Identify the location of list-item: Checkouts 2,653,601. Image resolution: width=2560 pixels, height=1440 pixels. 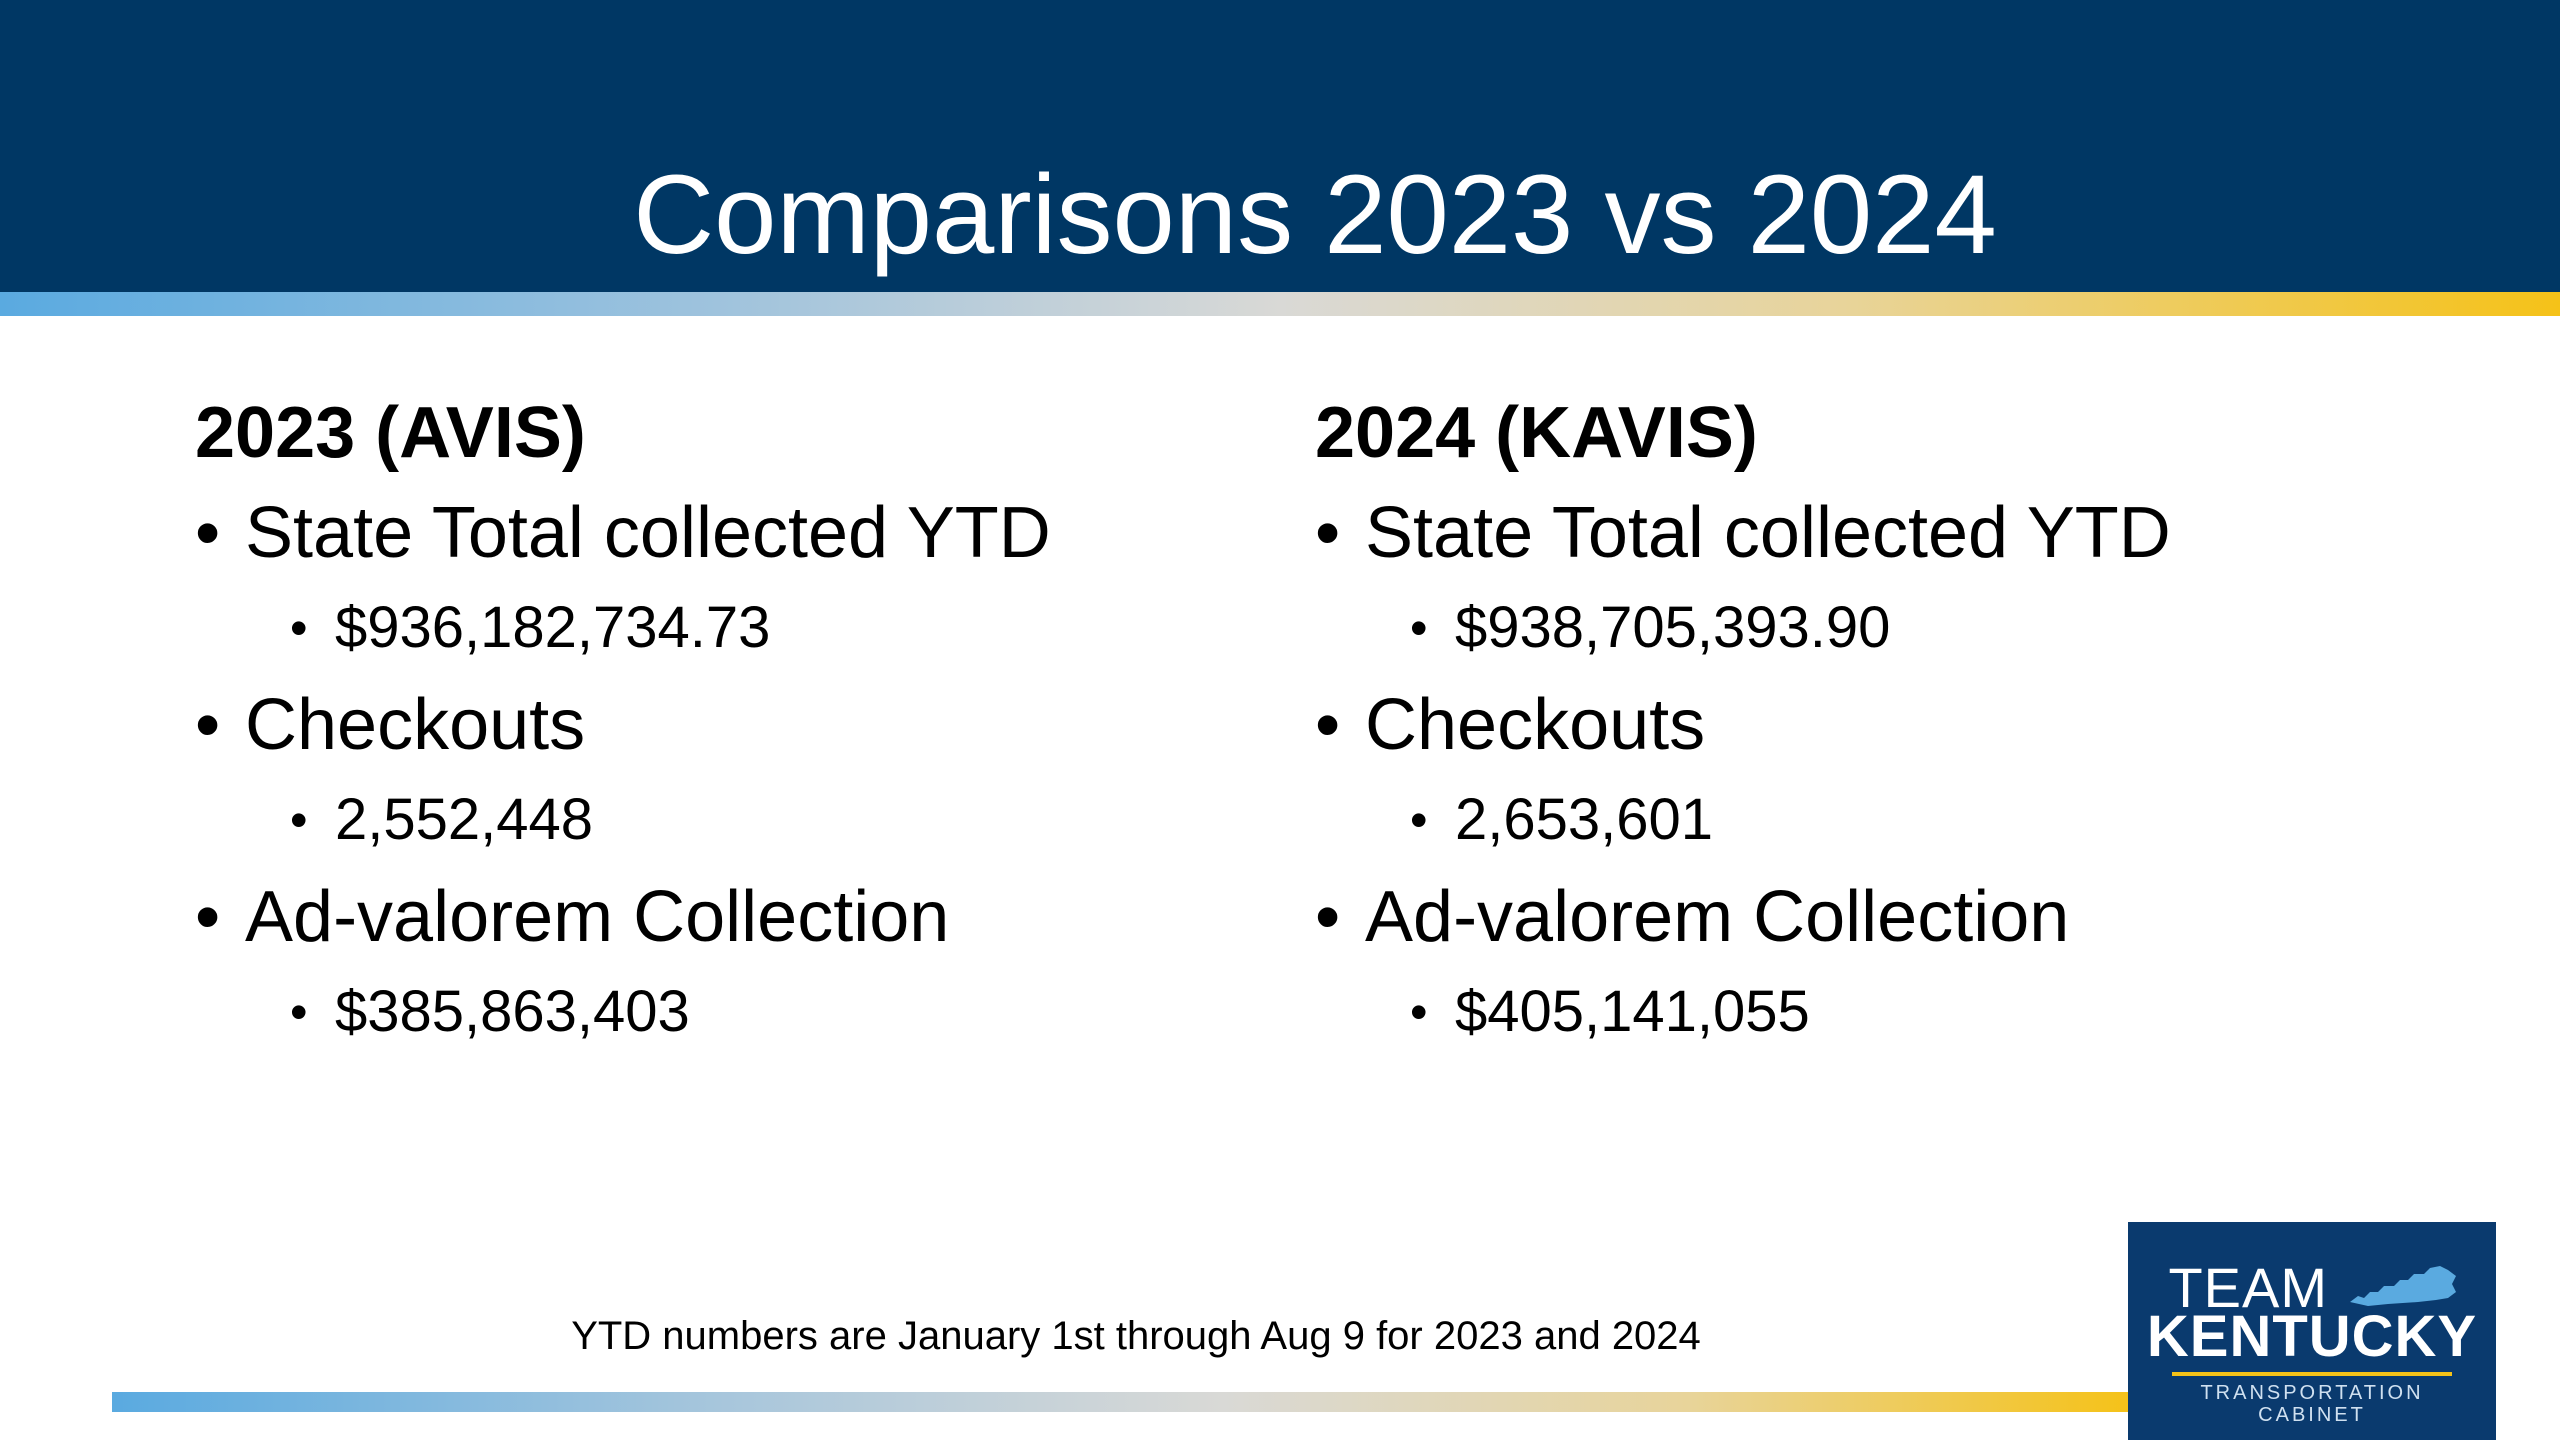
(1743, 768).